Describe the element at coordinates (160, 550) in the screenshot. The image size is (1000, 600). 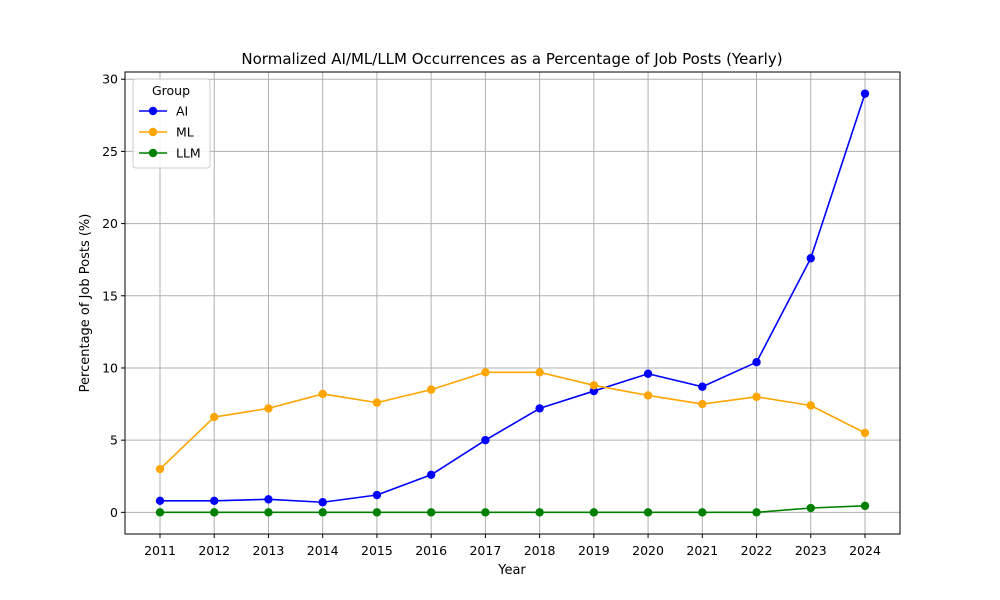
I see `x-tick-label: 2011` at that location.